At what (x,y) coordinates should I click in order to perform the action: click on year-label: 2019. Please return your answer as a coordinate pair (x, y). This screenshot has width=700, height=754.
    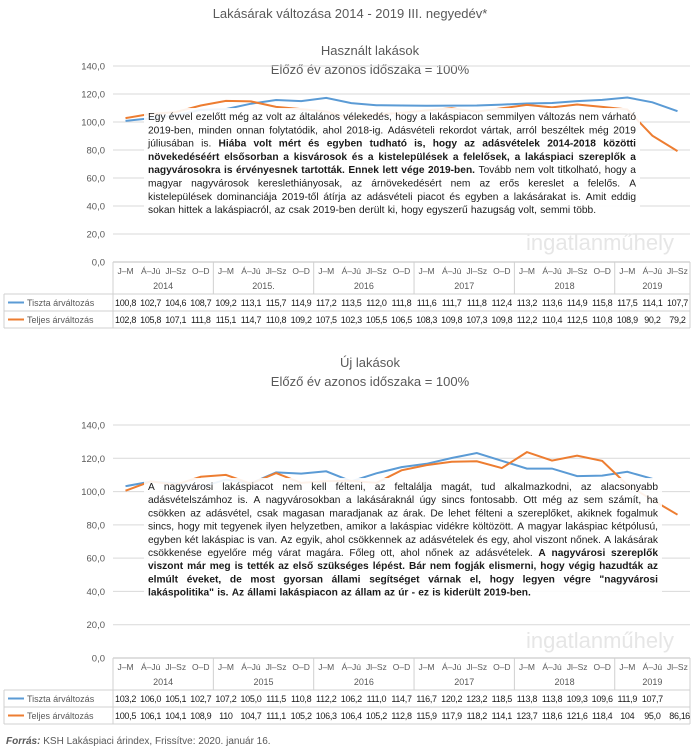
    Looking at the image, I should click on (652, 682).